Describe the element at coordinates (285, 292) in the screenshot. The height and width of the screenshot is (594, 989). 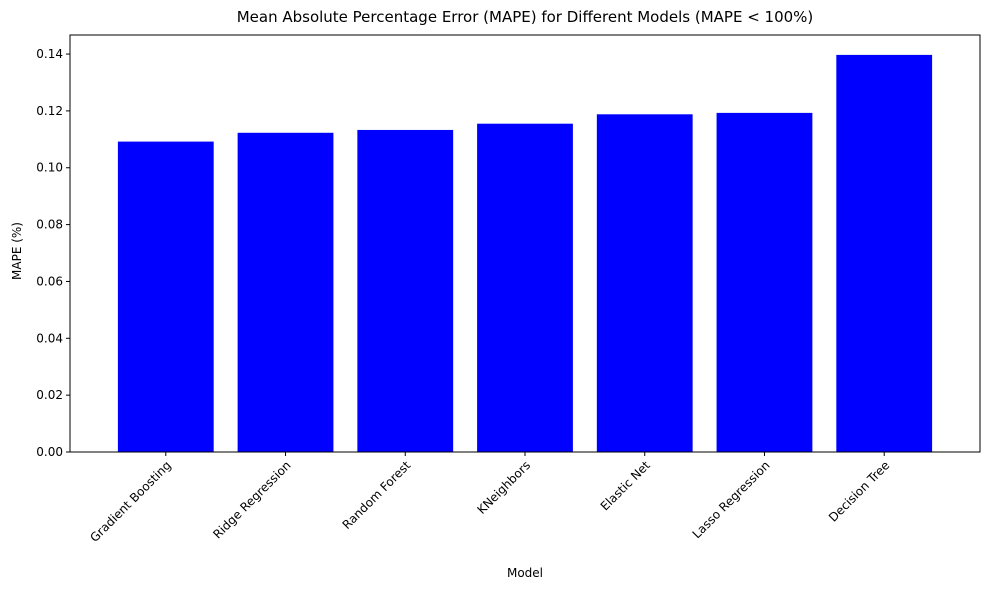
I see `bar-ridge-regression` at that location.